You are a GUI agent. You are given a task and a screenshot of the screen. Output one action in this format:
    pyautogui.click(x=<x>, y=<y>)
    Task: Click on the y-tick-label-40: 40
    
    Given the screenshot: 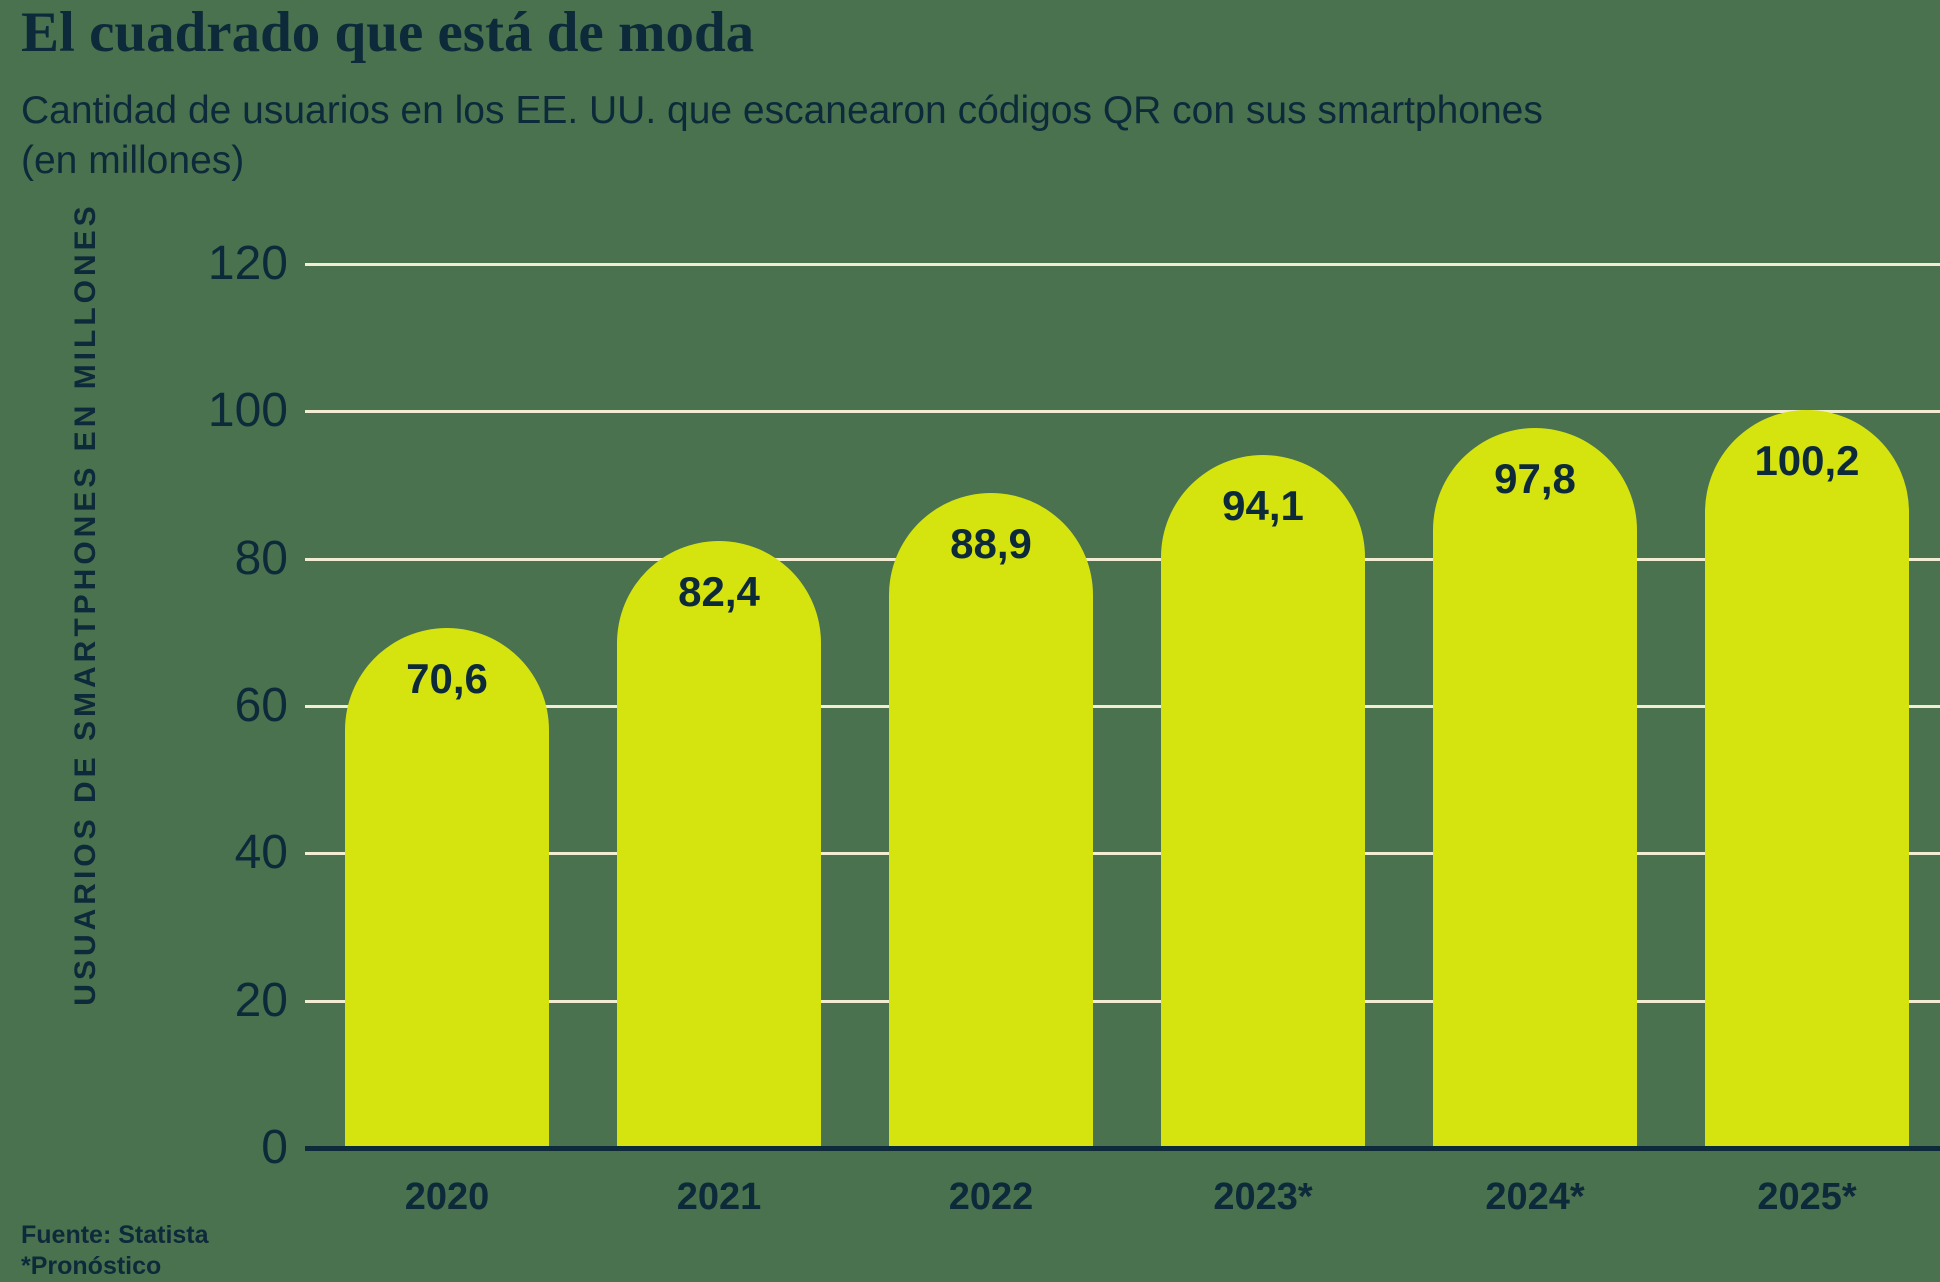 What is the action you would take?
    pyautogui.click(x=261, y=853)
    